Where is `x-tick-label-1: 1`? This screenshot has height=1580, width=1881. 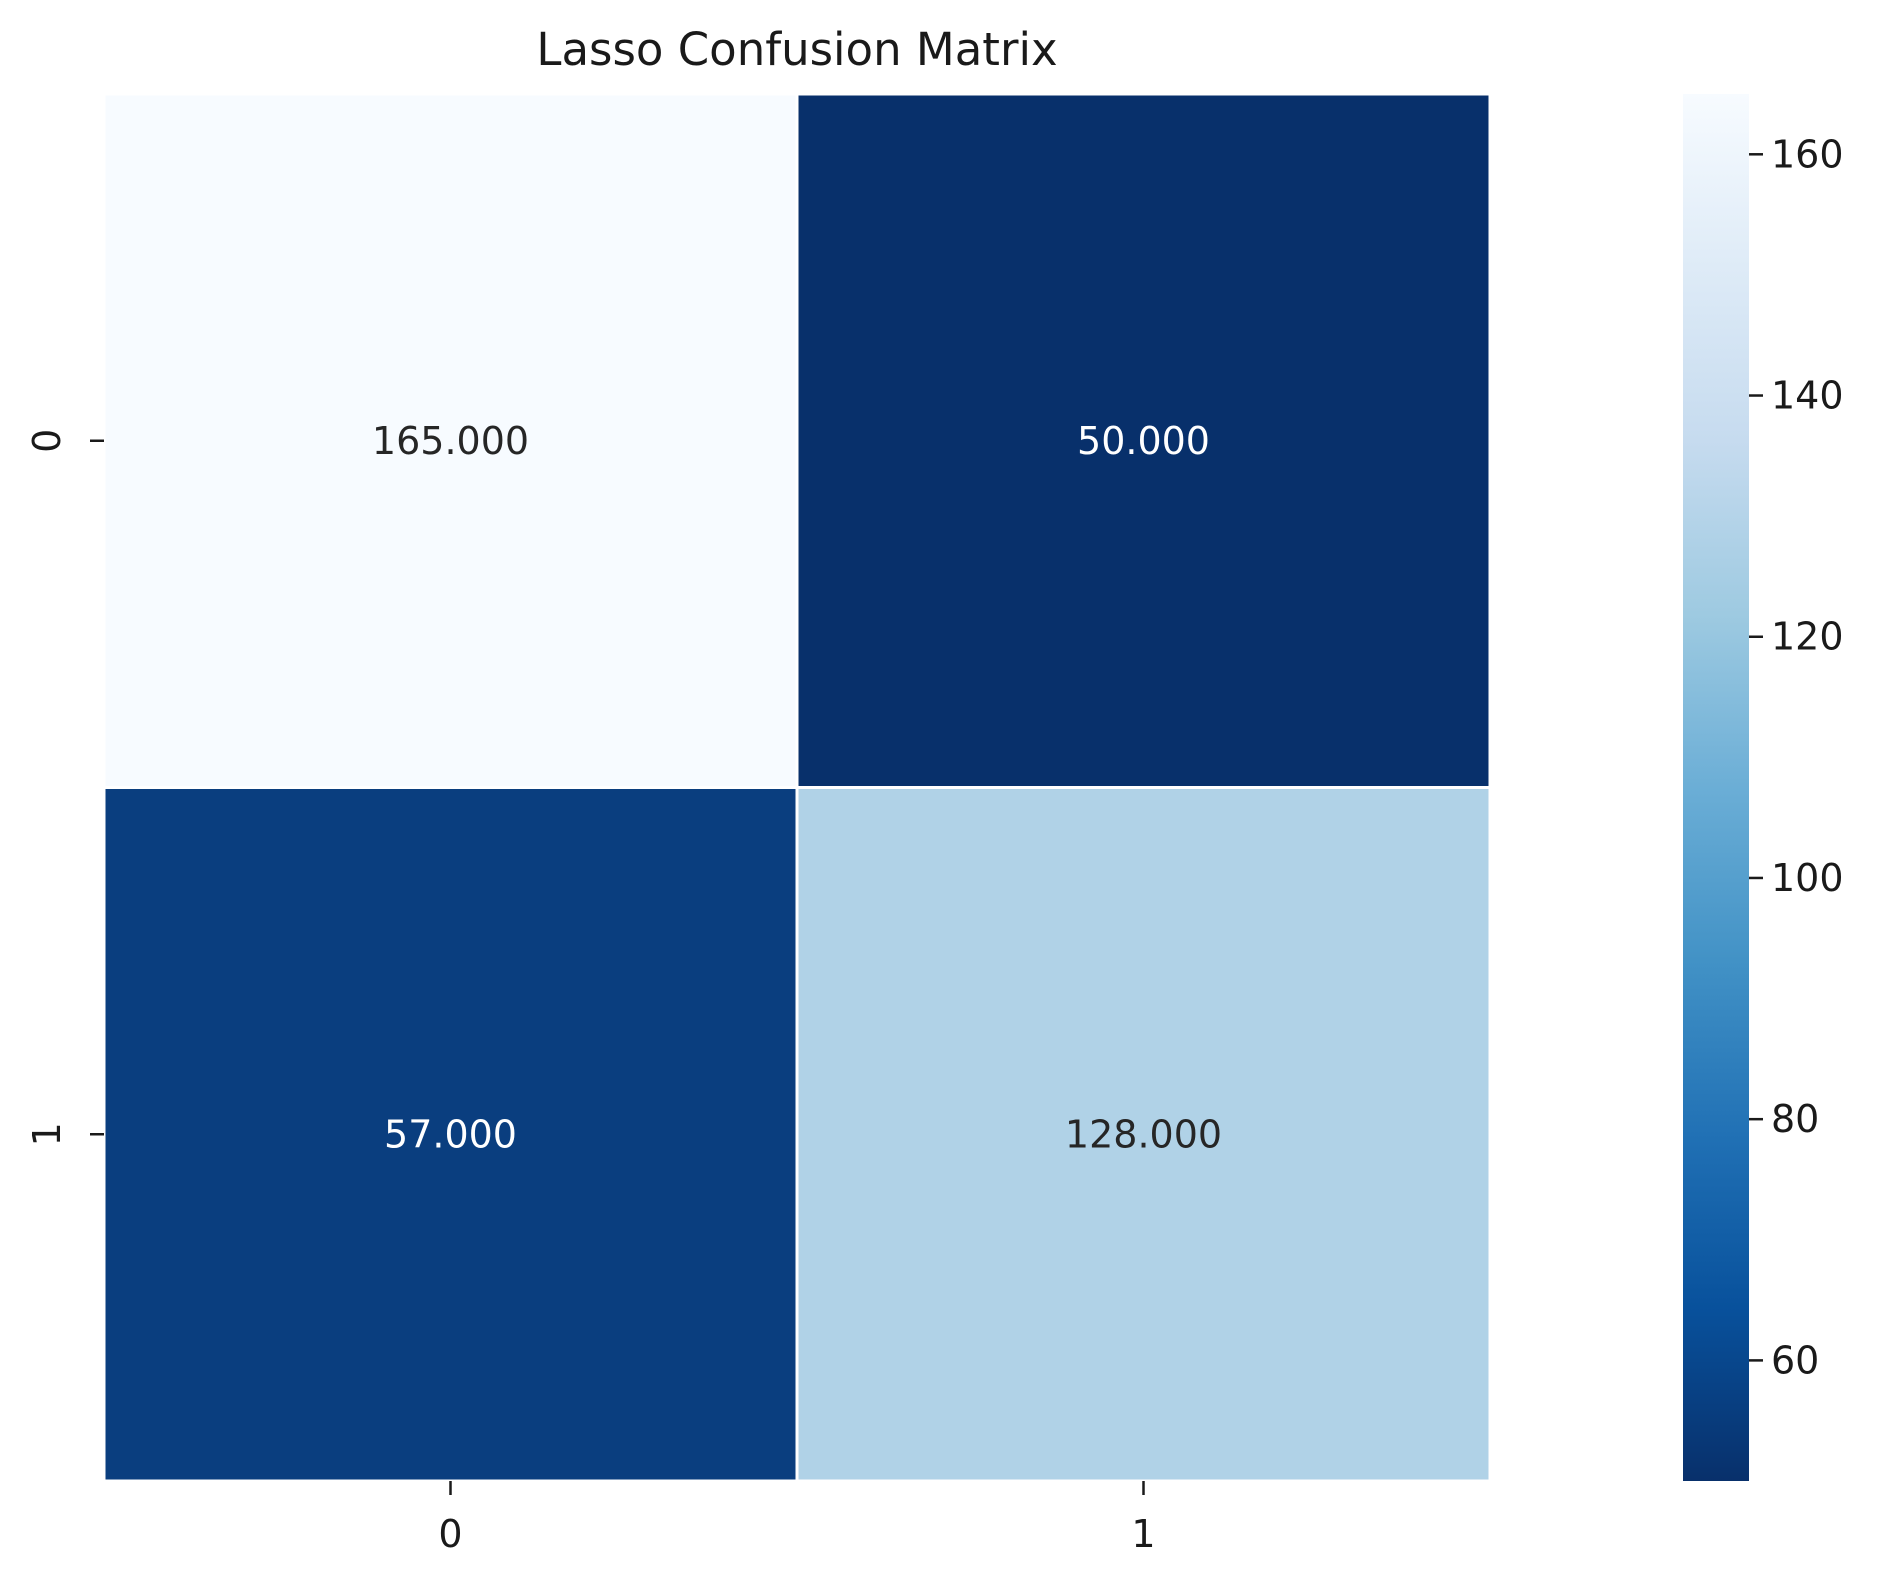
x-tick-label-1: 1 is located at coordinates (1143, 1534).